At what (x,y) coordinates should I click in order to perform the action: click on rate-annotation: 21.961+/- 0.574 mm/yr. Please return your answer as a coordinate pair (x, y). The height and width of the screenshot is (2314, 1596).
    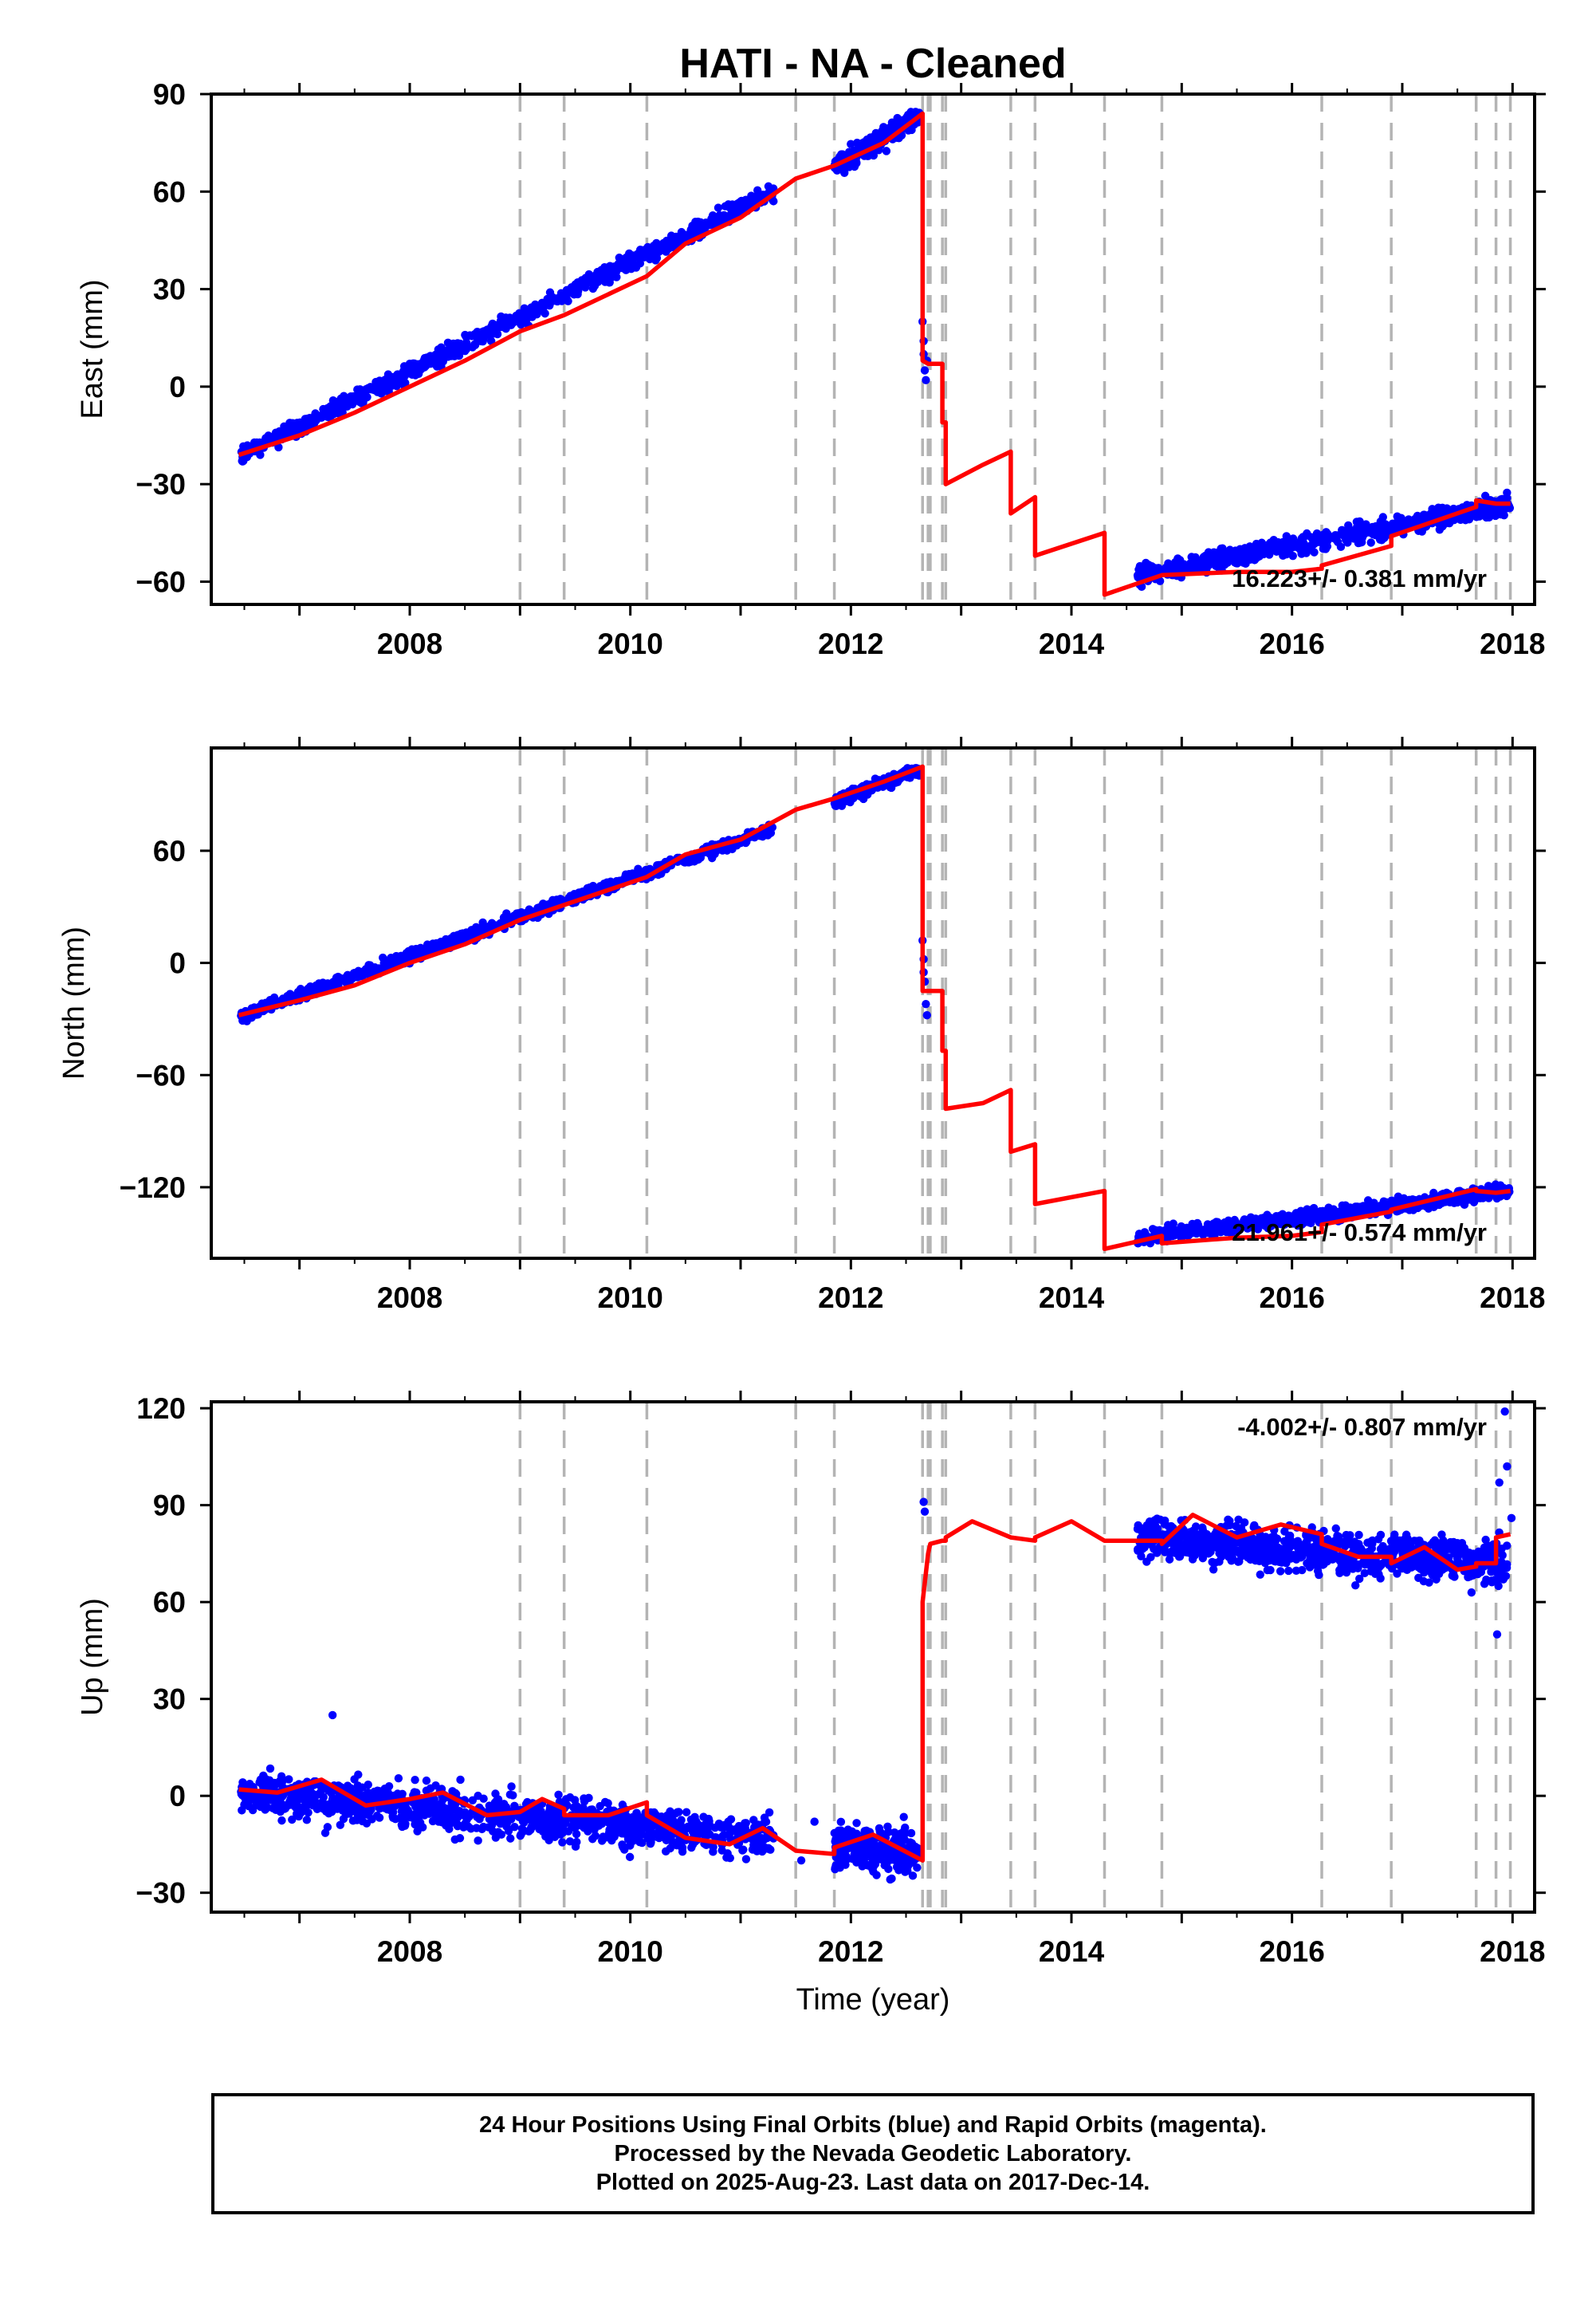
    Looking at the image, I should click on (1359, 1232).